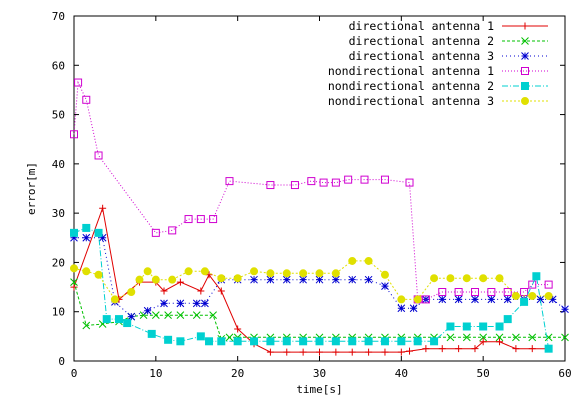 The height and width of the screenshot is (405, 578). Describe the element at coordinates (237, 373) in the screenshot. I see `x-tick-label: 20` at that location.